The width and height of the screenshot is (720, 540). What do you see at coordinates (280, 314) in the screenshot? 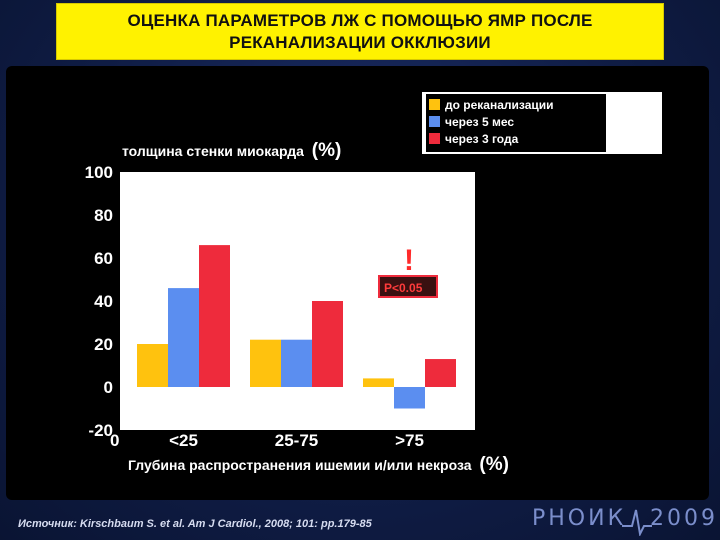
I see `annotation-g2-left: P=NS` at bounding box center [280, 314].